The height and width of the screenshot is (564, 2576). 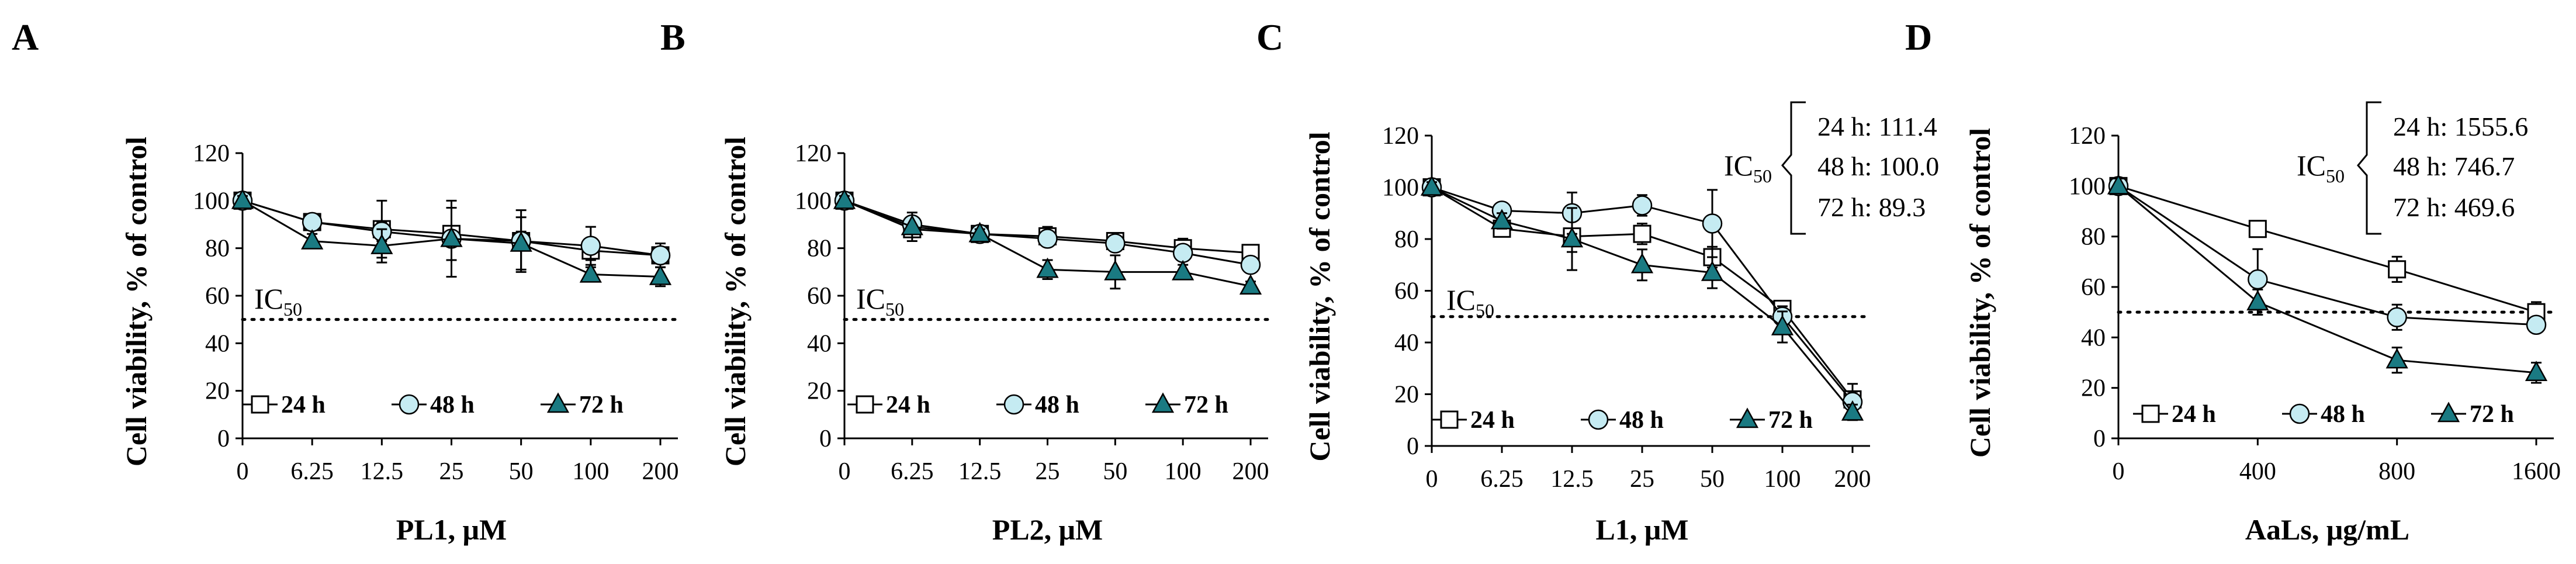 What do you see at coordinates (672, 37) in the screenshot?
I see `panel-letter: B` at bounding box center [672, 37].